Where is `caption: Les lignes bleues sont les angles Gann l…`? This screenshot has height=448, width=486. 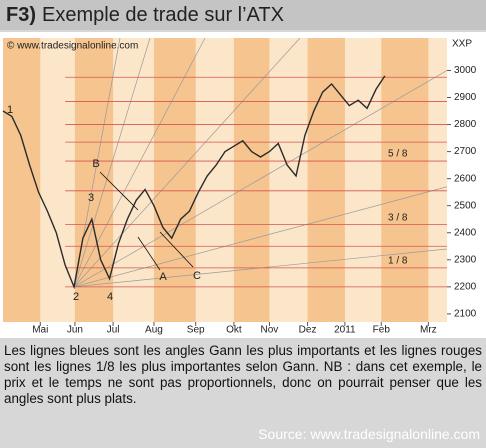 caption: Les lignes bleues sont les angles Gann l… is located at coordinates (243, 374).